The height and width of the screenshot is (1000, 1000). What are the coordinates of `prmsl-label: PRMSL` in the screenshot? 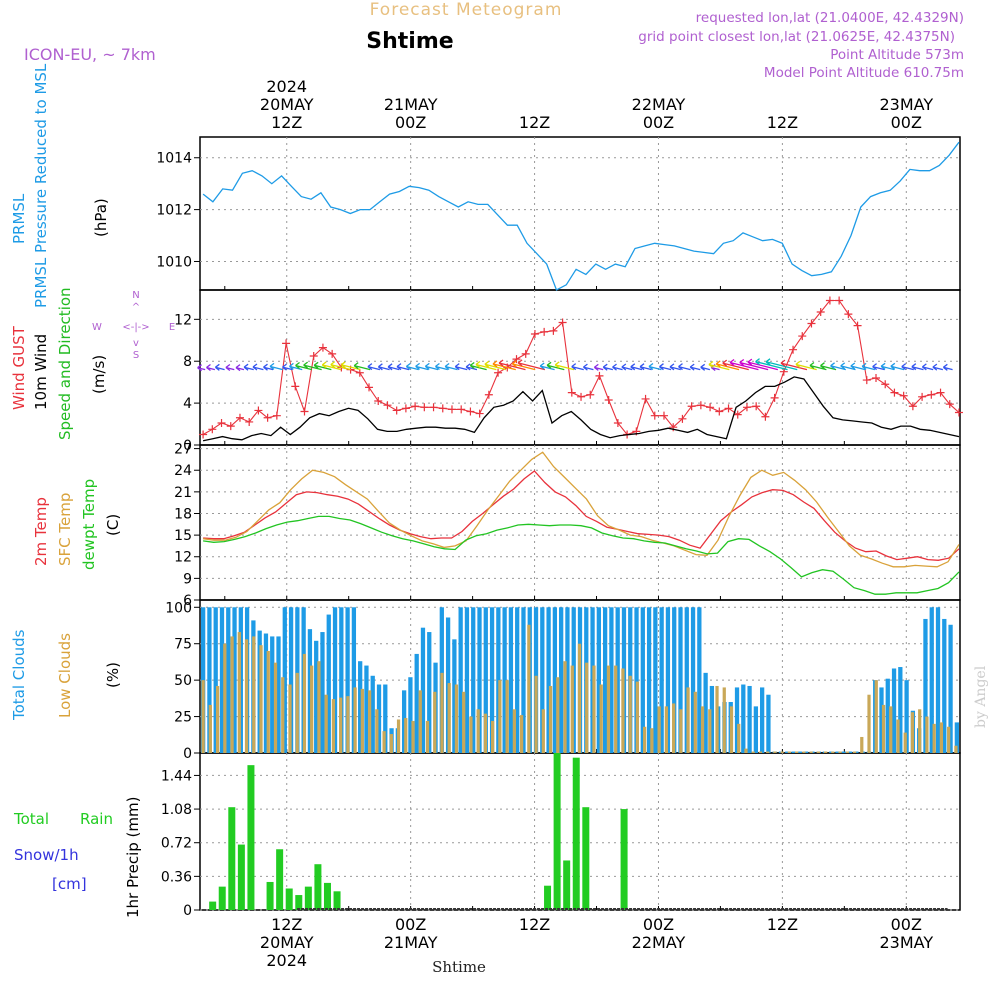 It's located at (19, 218).